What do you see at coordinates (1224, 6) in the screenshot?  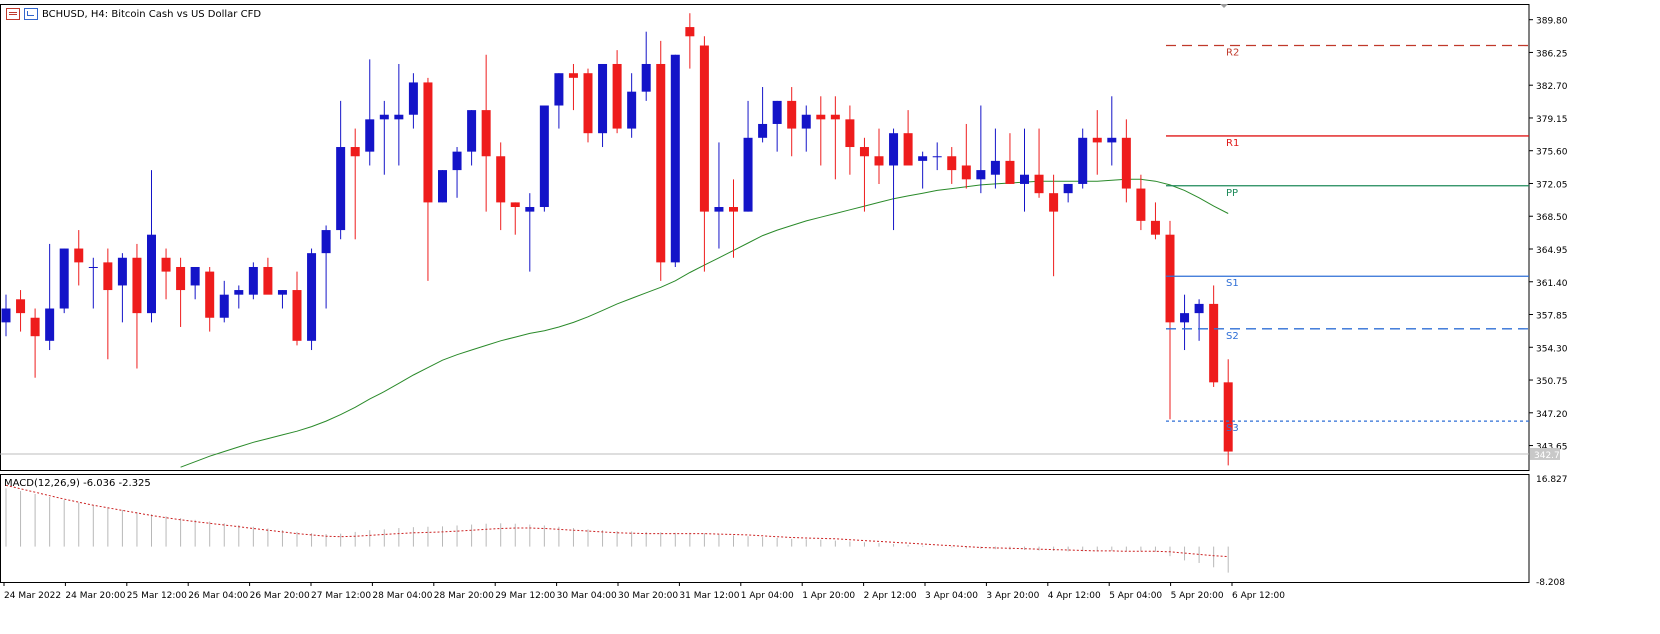 I see `scroll-marker-icon` at bounding box center [1224, 6].